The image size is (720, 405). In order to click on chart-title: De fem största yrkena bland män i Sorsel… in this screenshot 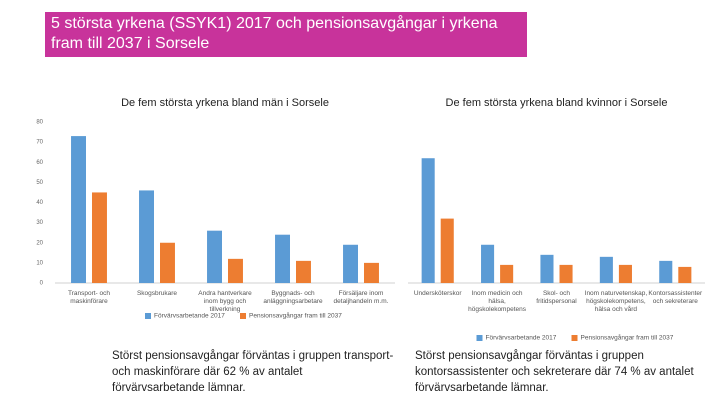, I will do `click(225, 103)`.